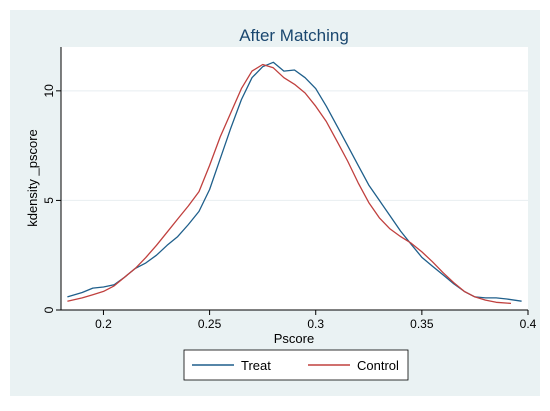 Image resolution: width=550 pixels, height=411 pixels. I want to click on x-tick-label-2: 0.3, so click(315, 324).